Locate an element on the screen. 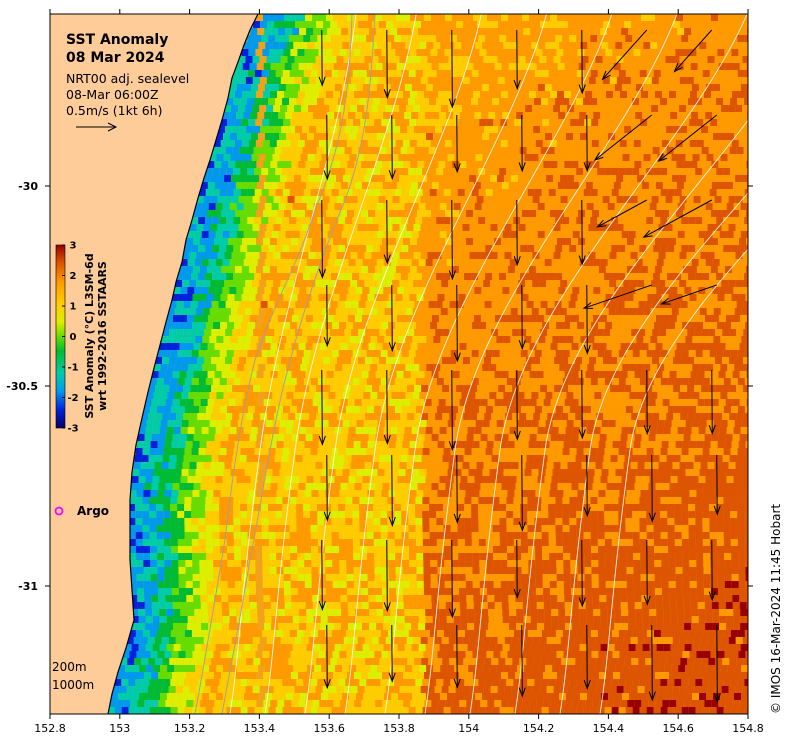 The height and width of the screenshot is (750, 790). argo-legend-label: Argo is located at coordinates (93, 511).